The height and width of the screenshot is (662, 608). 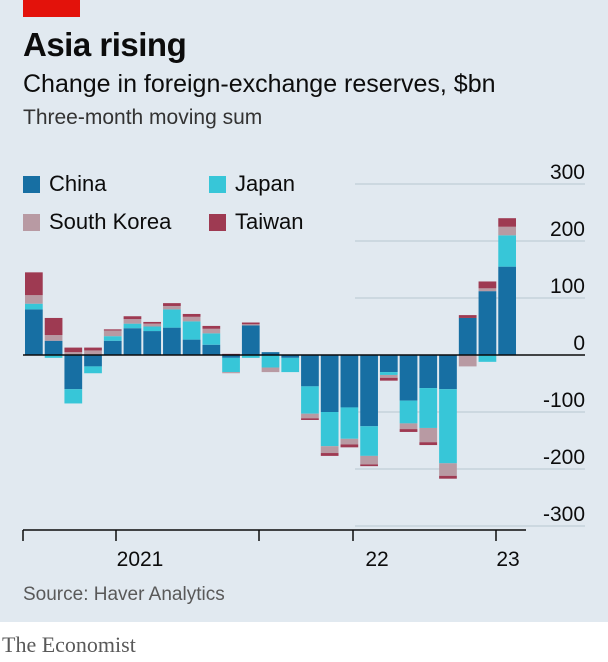 I want to click on brand-wordmark: The Economist, so click(x=69, y=644).